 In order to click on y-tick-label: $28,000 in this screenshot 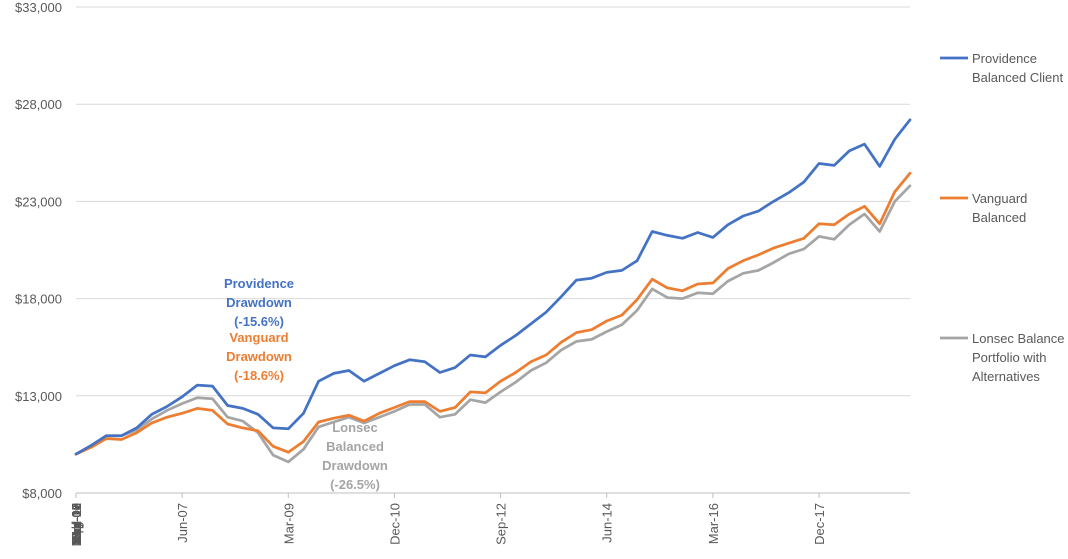, I will do `click(38, 104)`.